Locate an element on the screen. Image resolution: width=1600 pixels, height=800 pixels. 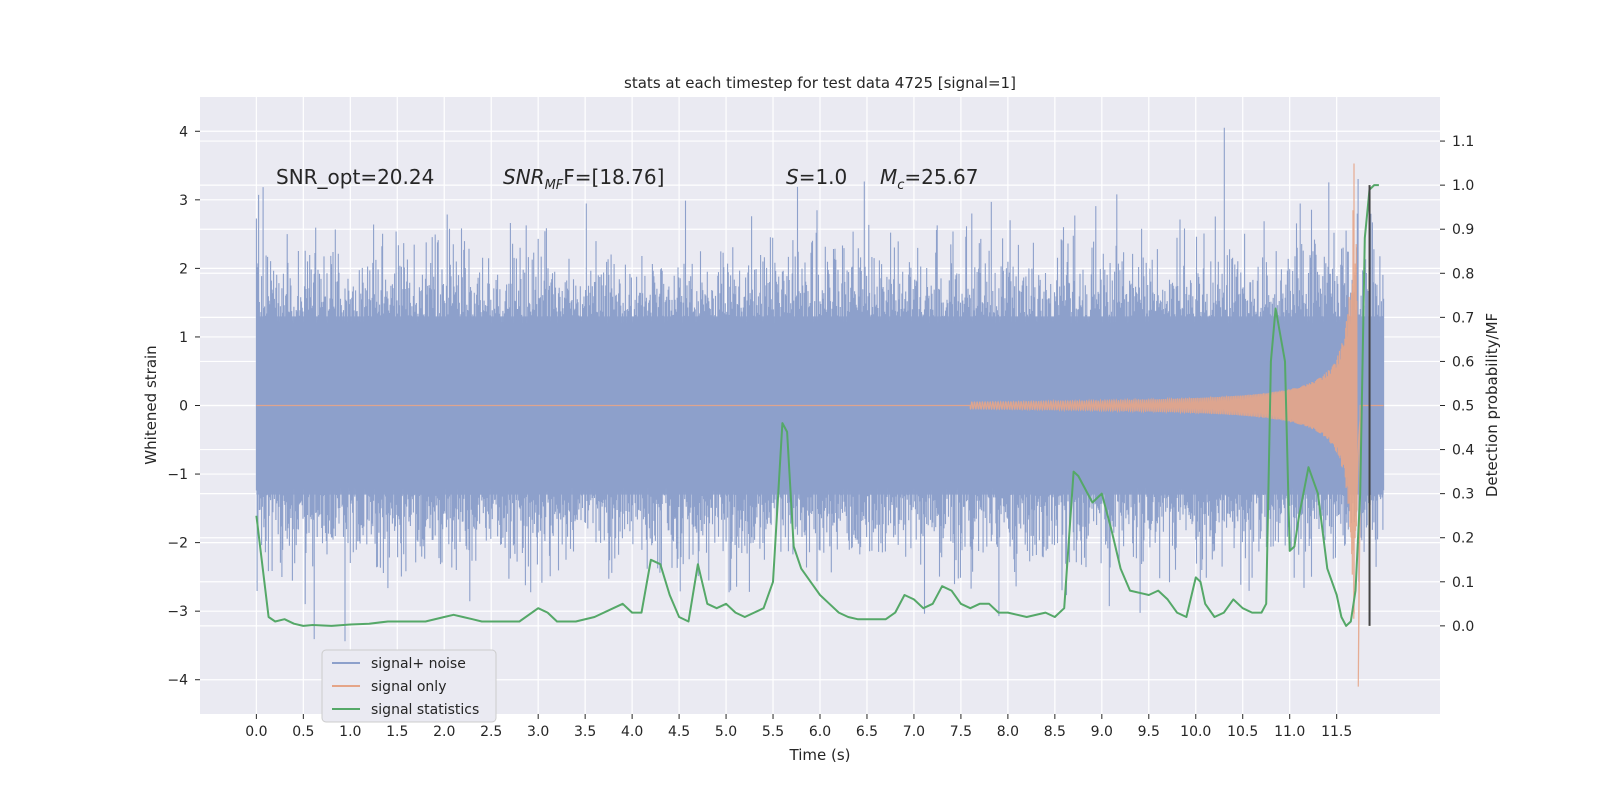
annotation-snr-mf-rest: F=[18.76] is located at coordinates (613, 177).